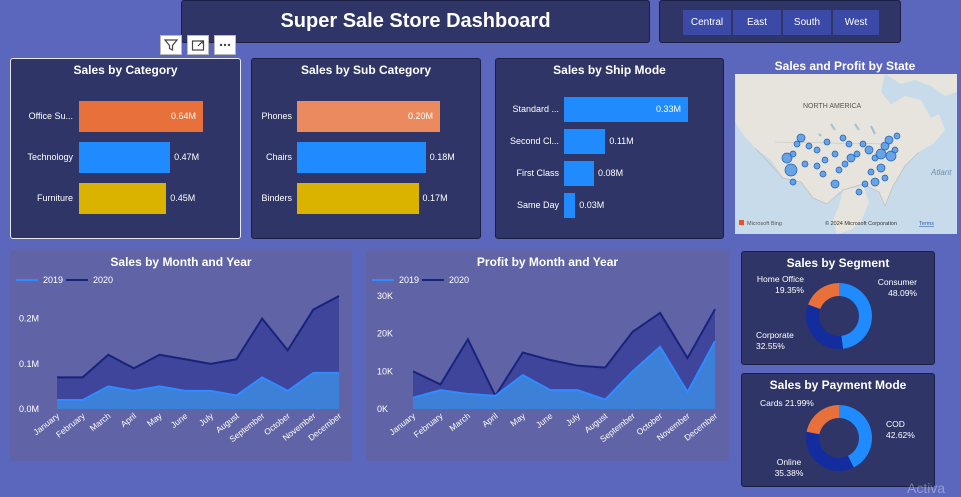 This screenshot has width=961, height=497. I want to click on series-area-2019, so click(564, 375).